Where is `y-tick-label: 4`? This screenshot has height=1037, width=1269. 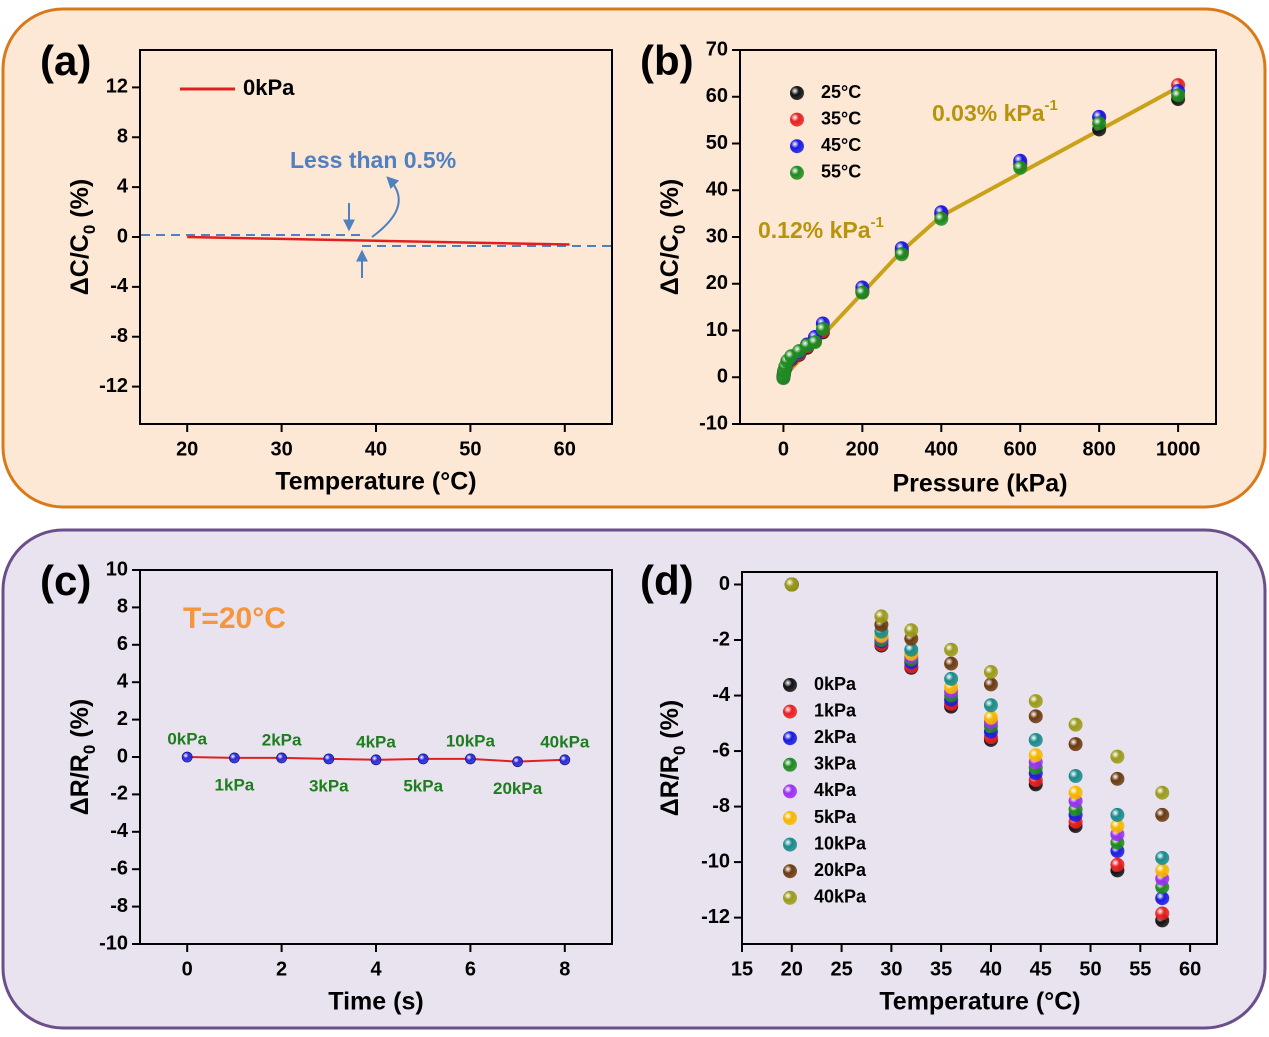 y-tick-label: 4 is located at coordinates (123, 681).